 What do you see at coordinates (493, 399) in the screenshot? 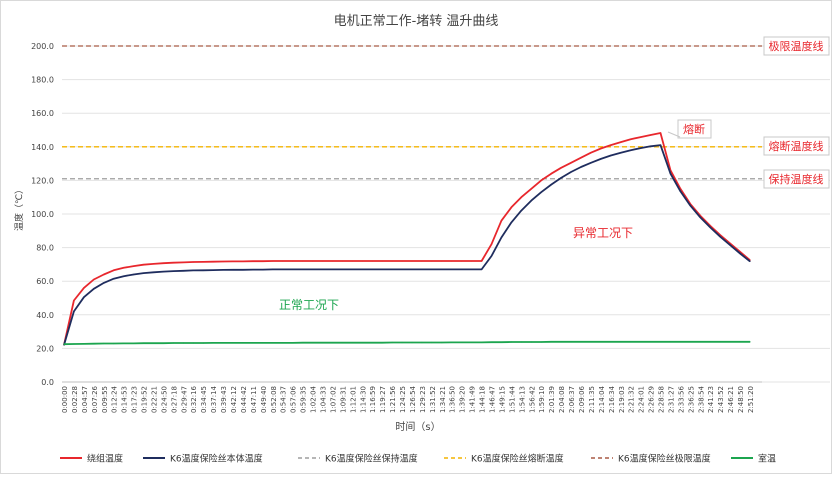
I see `x-tick-label: 1:46:47` at bounding box center [493, 399].